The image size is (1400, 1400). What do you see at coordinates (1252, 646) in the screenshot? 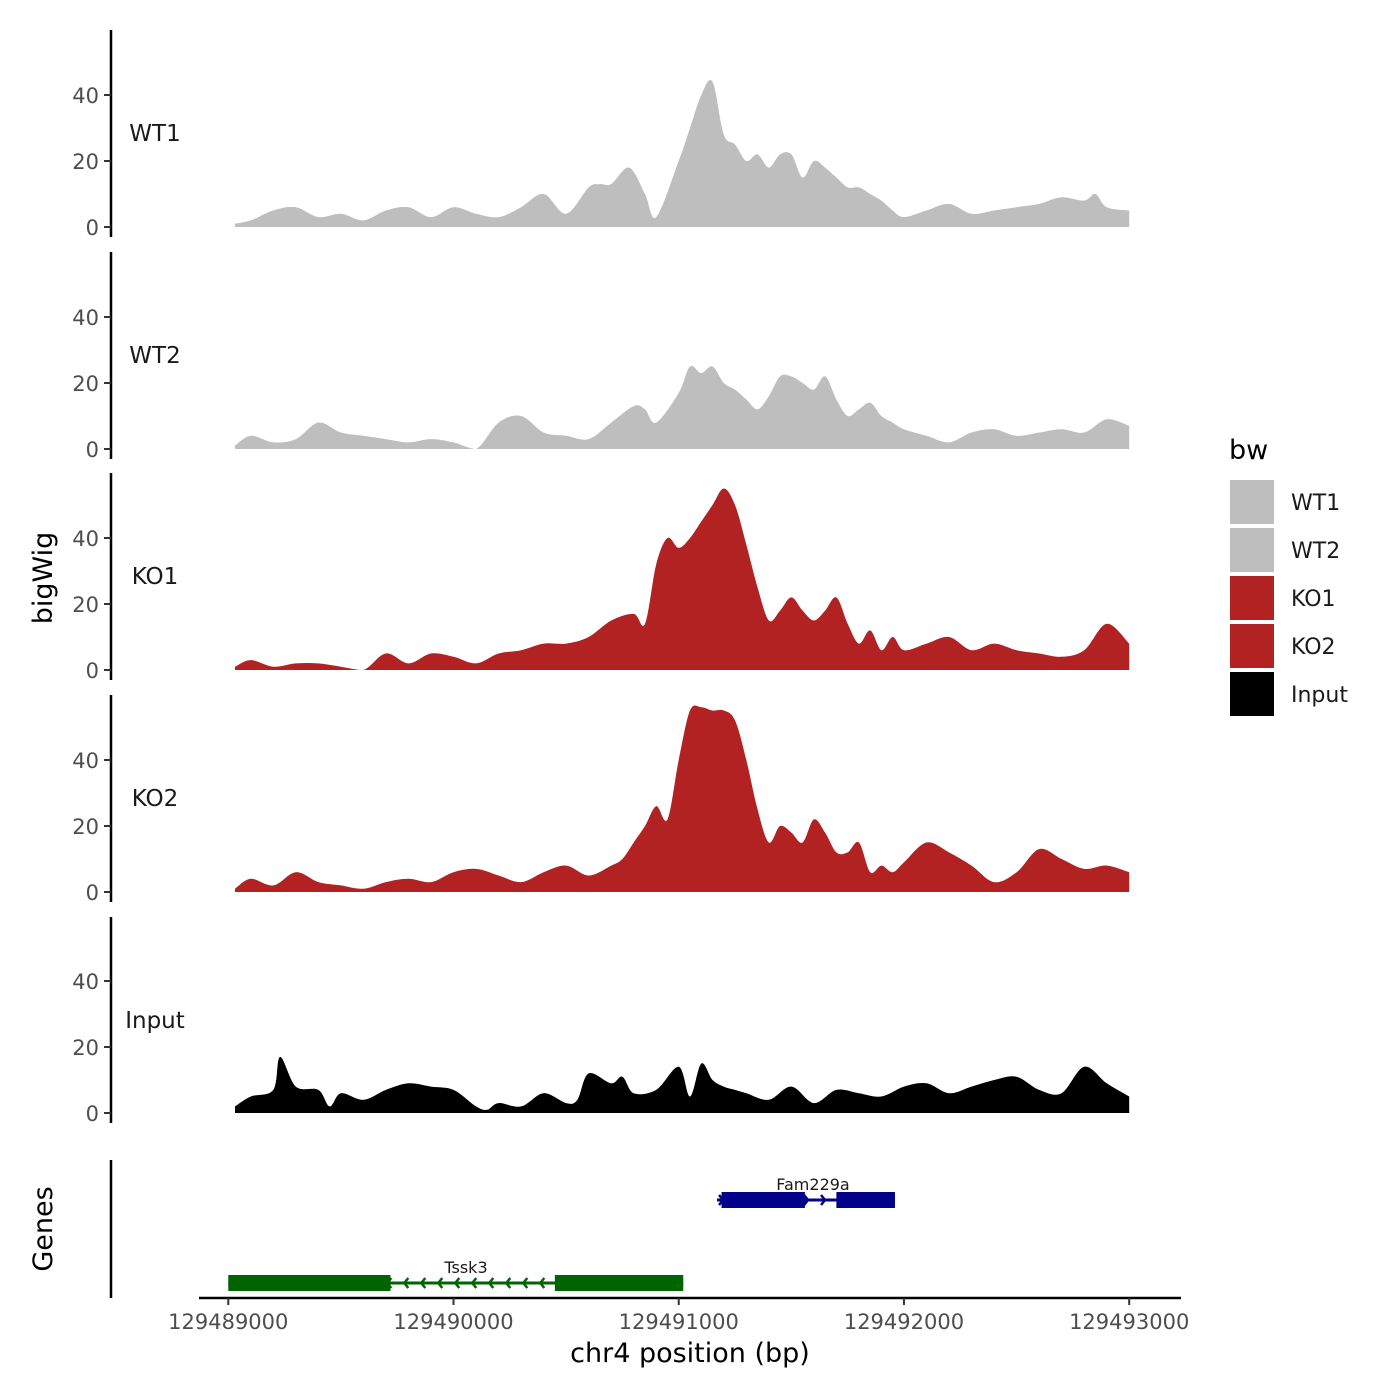
I see `legend-key-ko2` at bounding box center [1252, 646].